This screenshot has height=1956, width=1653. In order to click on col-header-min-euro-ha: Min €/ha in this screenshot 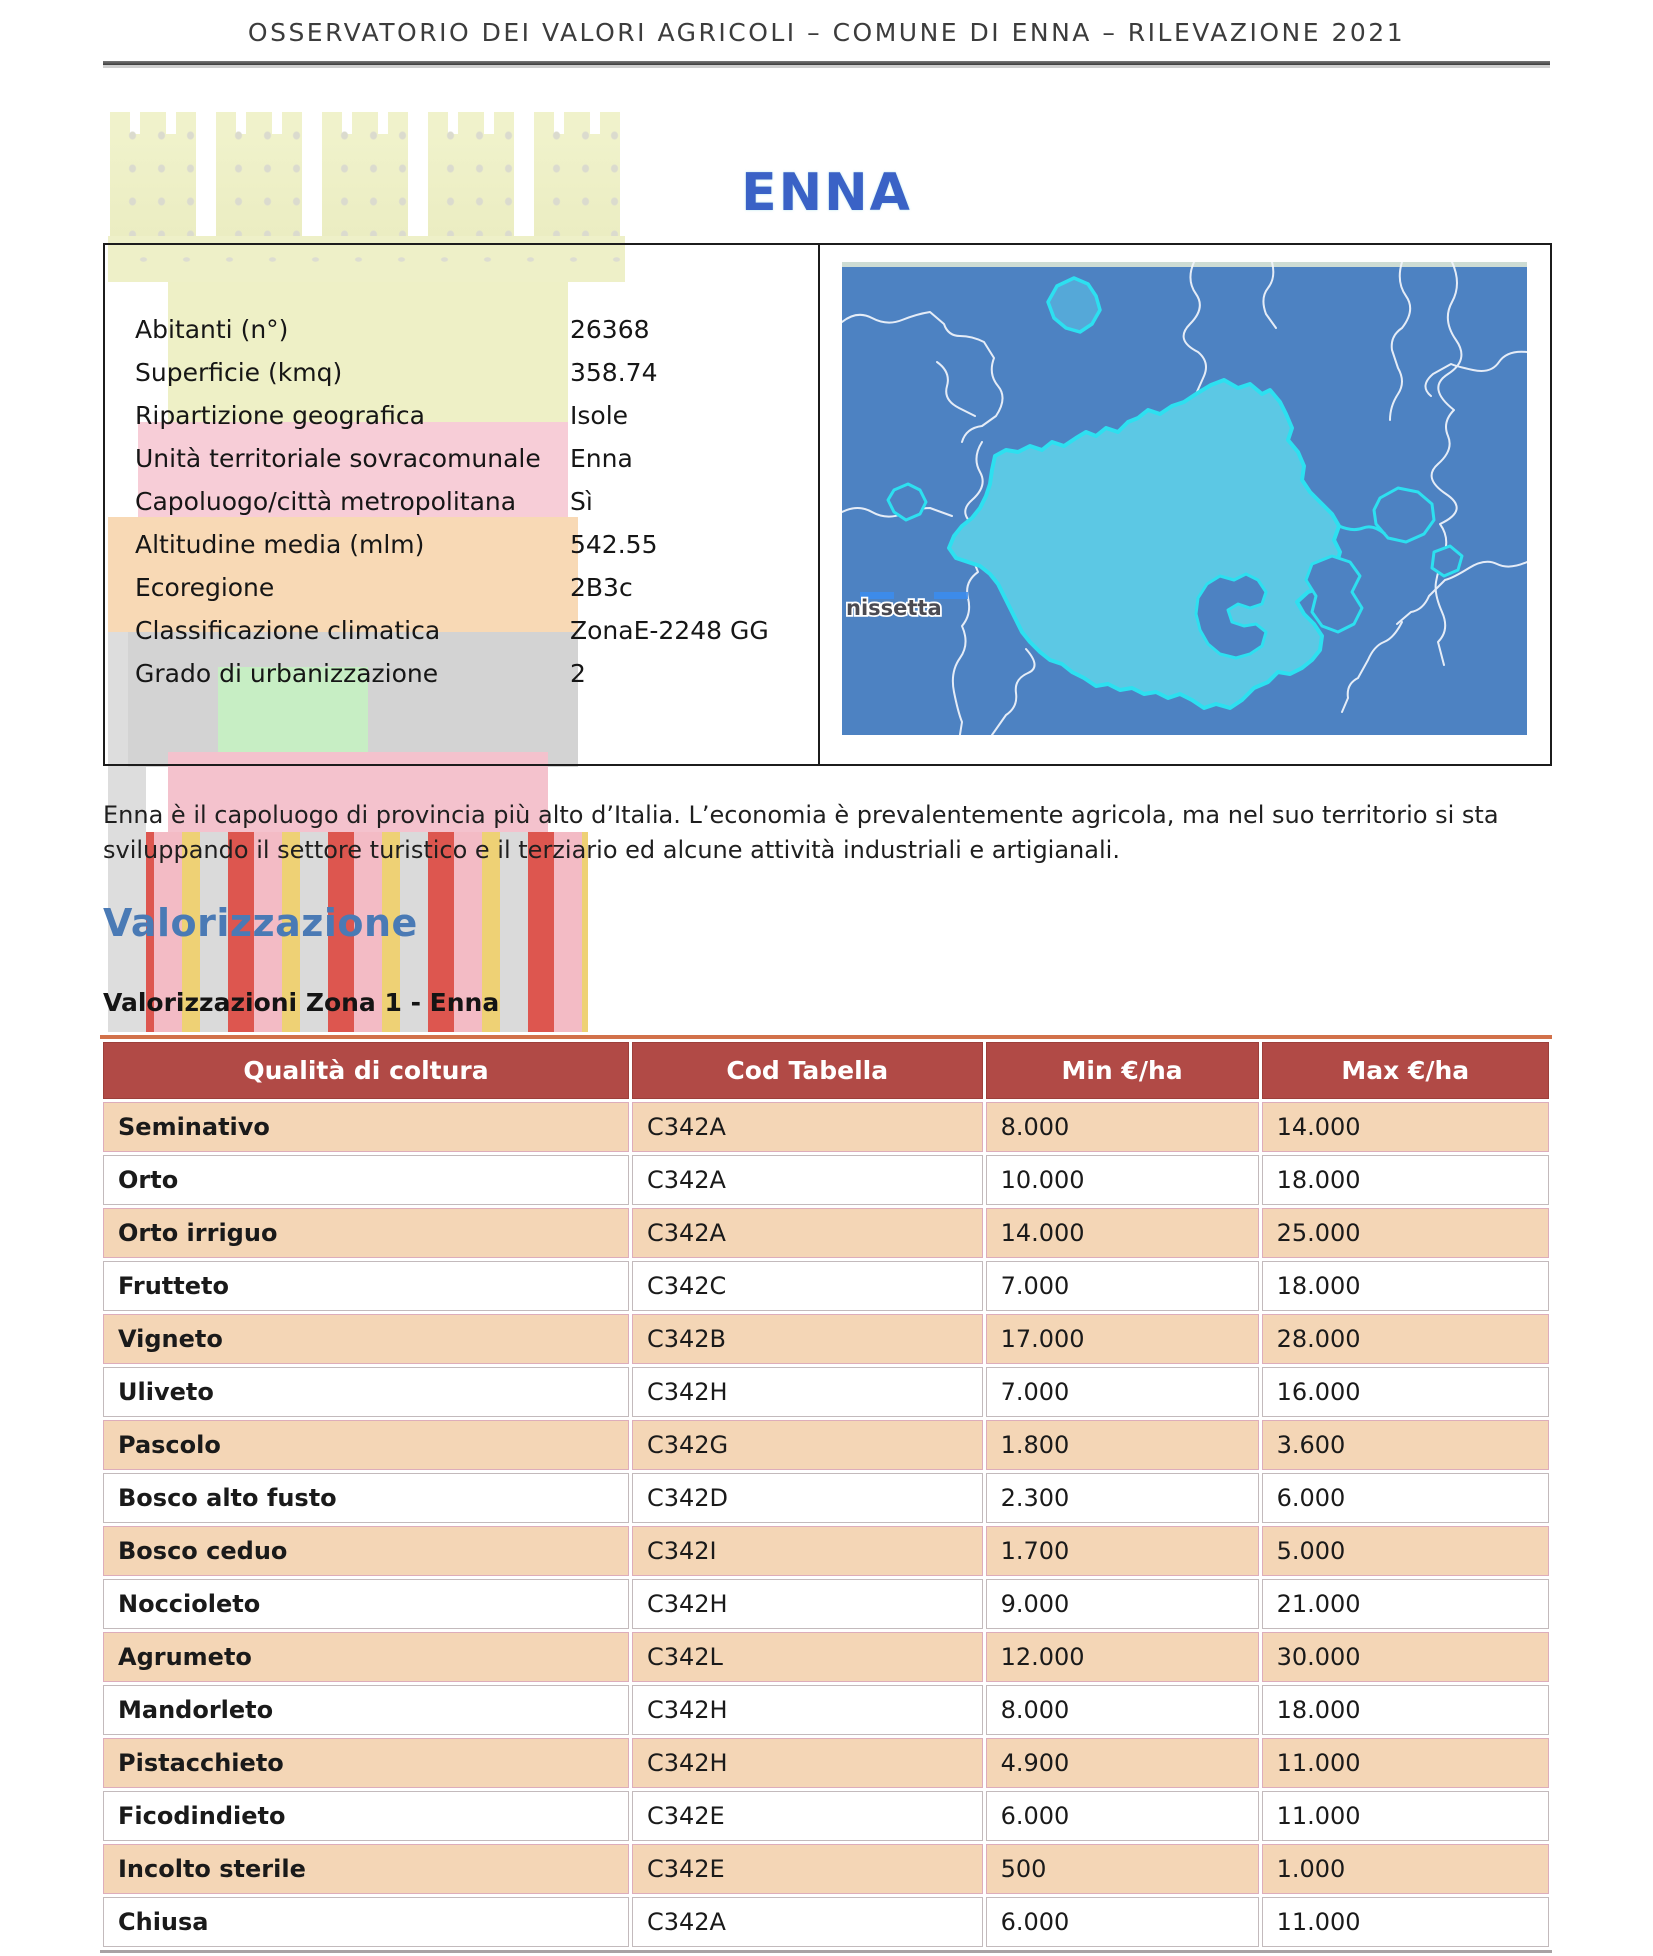, I will do `click(1122, 1070)`.